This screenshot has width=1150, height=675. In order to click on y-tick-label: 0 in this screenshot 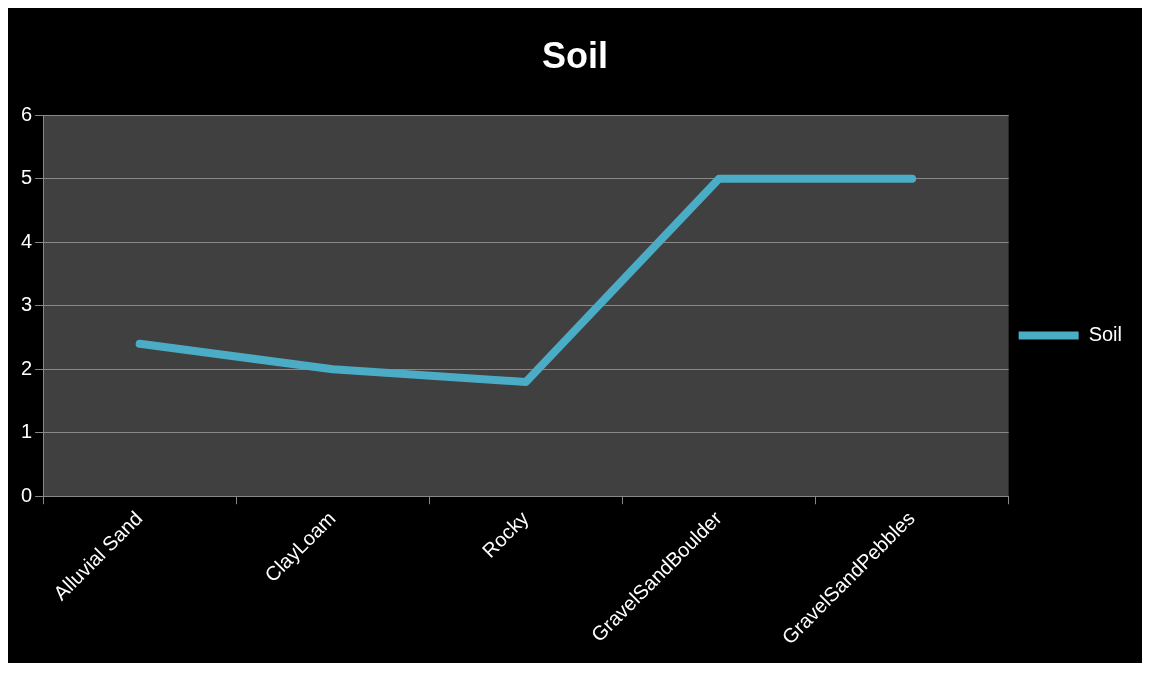, I will do `click(27, 494)`.